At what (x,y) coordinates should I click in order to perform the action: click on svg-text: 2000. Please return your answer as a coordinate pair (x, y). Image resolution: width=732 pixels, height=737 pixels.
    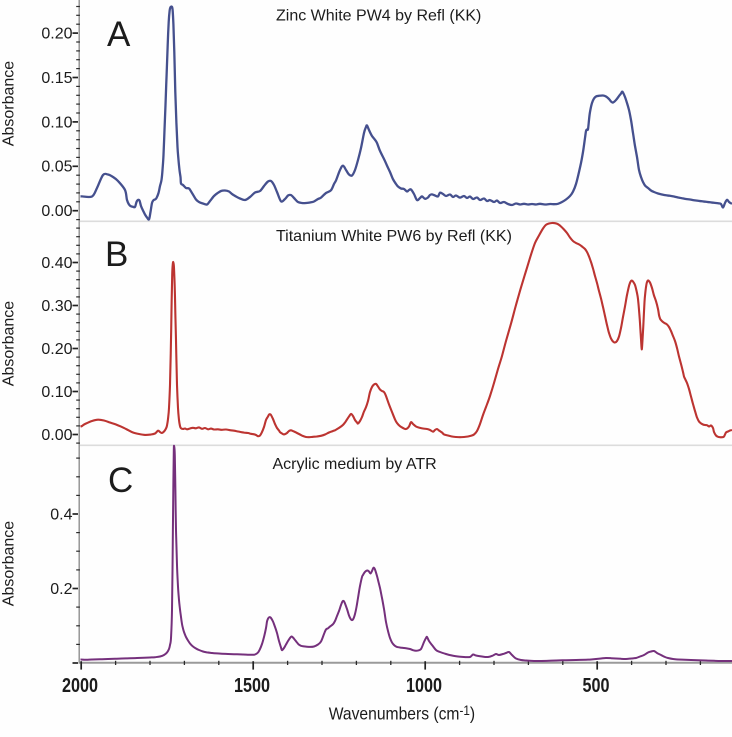
    Looking at the image, I should click on (80, 685).